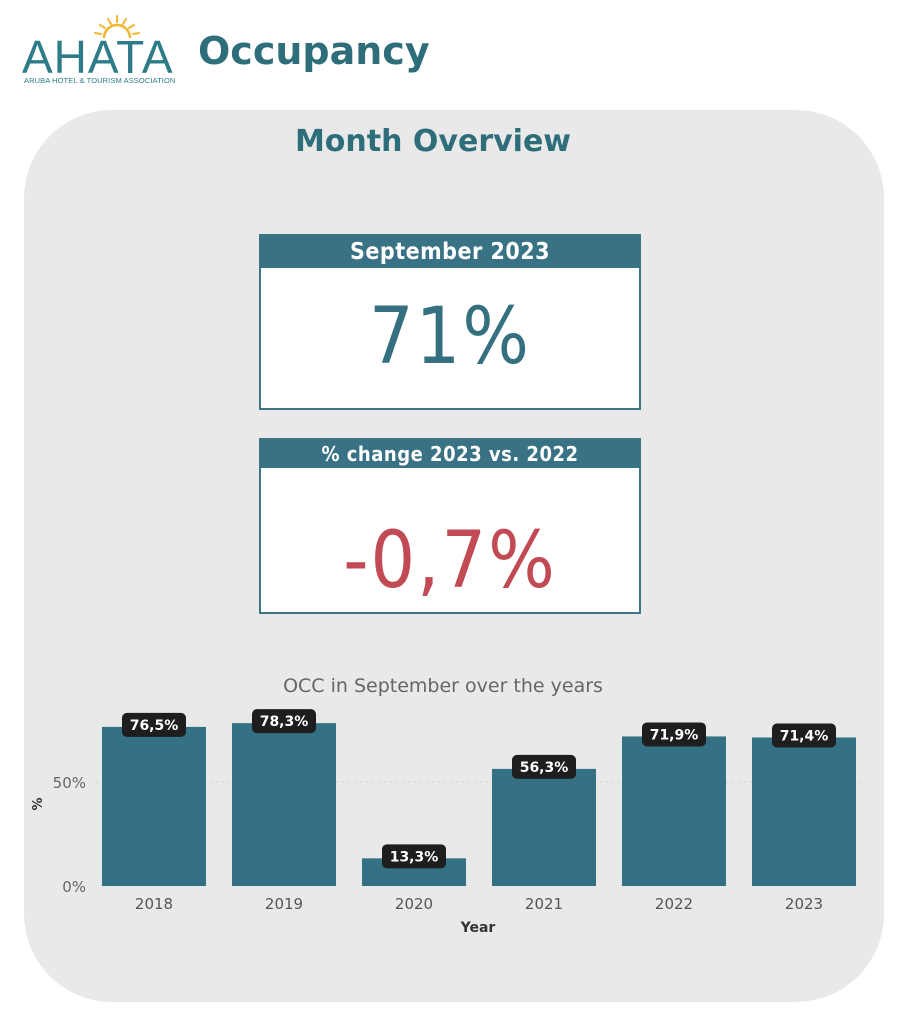 This screenshot has width=904, height=1024. Describe the element at coordinates (414, 904) in the screenshot. I see `x-tick-label: 2020` at that location.